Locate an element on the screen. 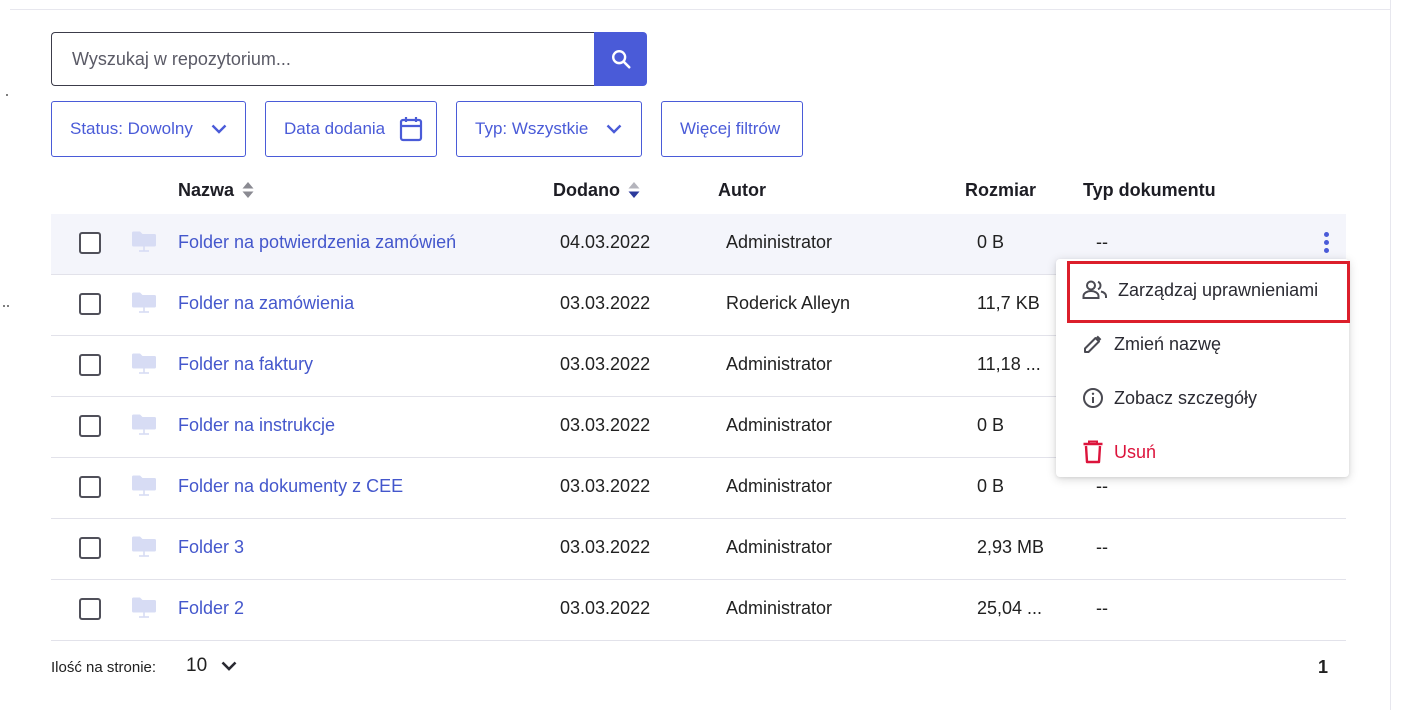 The image size is (1402, 710). date-added-filter-label: Data dodania is located at coordinates (335, 128).